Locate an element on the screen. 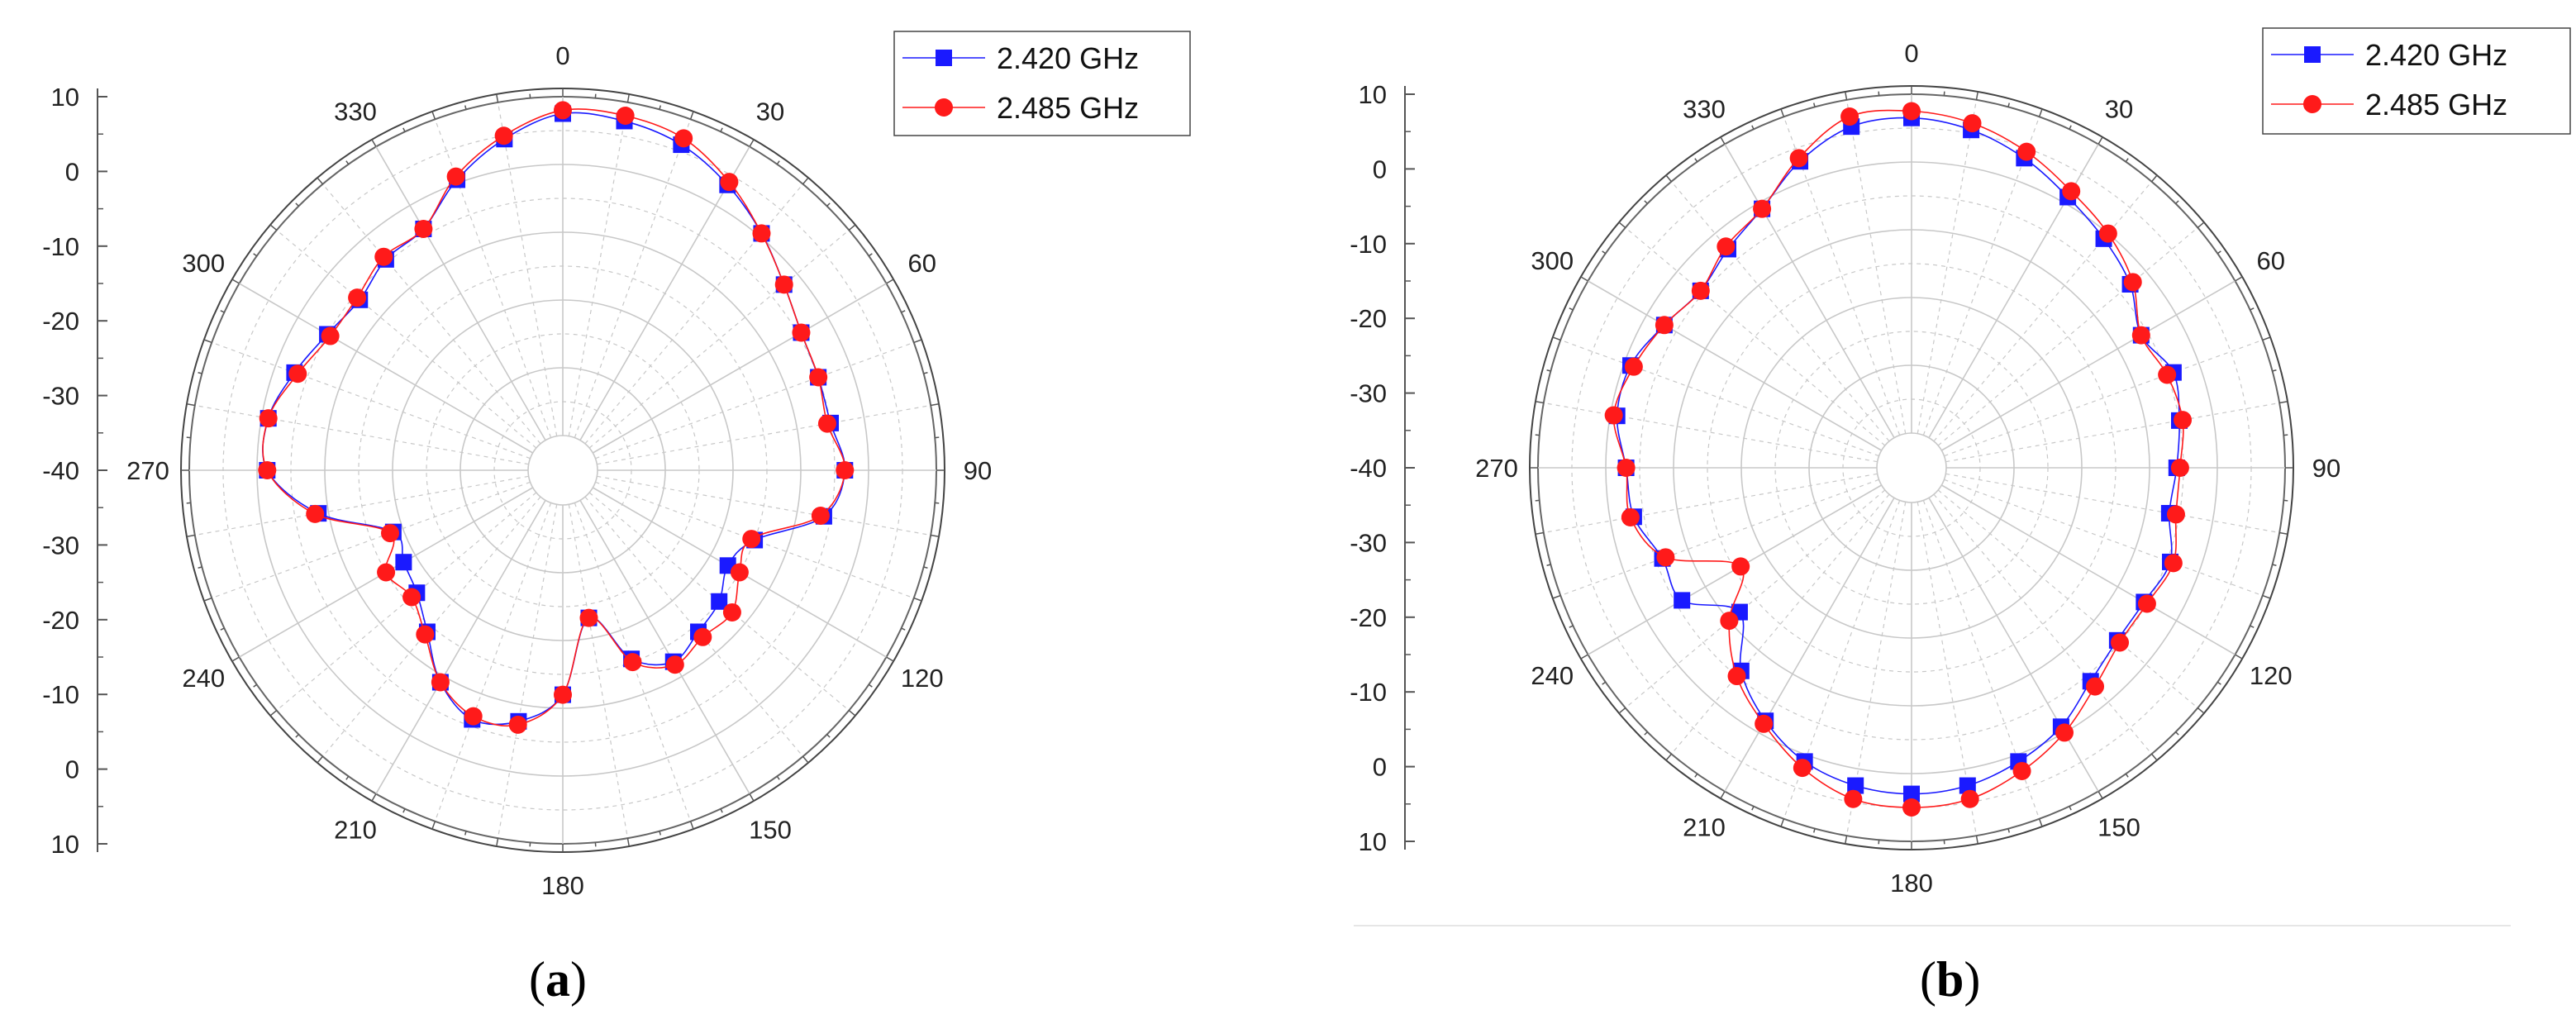 Image resolution: width=2576 pixels, height=1024 pixels. angle-label: 150 is located at coordinates (2118, 827).